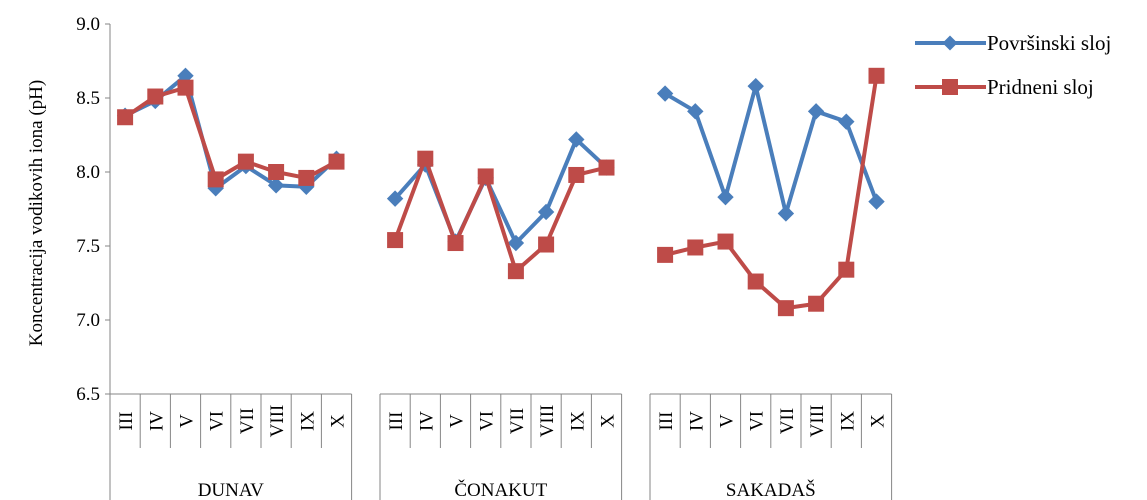 The image size is (1147, 500). What do you see at coordinates (1049, 43) in the screenshot?
I see `legend-label: Površinski sloj` at bounding box center [1049, 43].